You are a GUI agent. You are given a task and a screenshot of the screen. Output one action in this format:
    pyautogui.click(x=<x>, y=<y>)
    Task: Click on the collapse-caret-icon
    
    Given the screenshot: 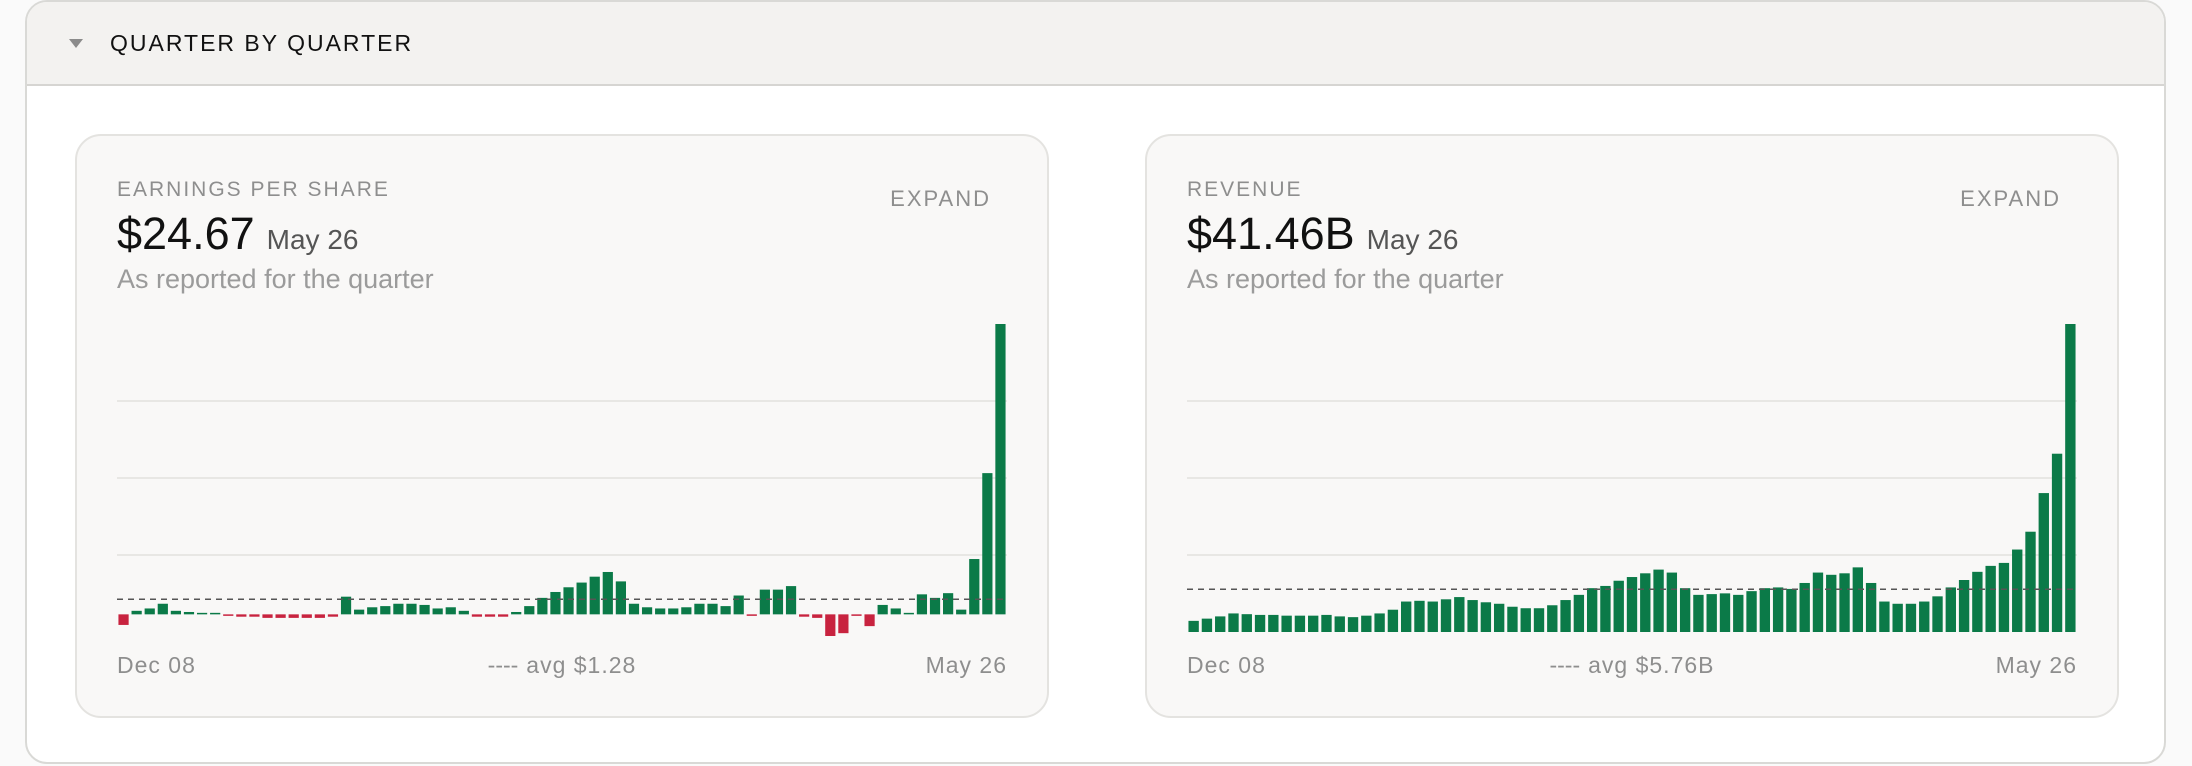 What is the action you would take?
    pyautogui.click(x=76, y=43)
    